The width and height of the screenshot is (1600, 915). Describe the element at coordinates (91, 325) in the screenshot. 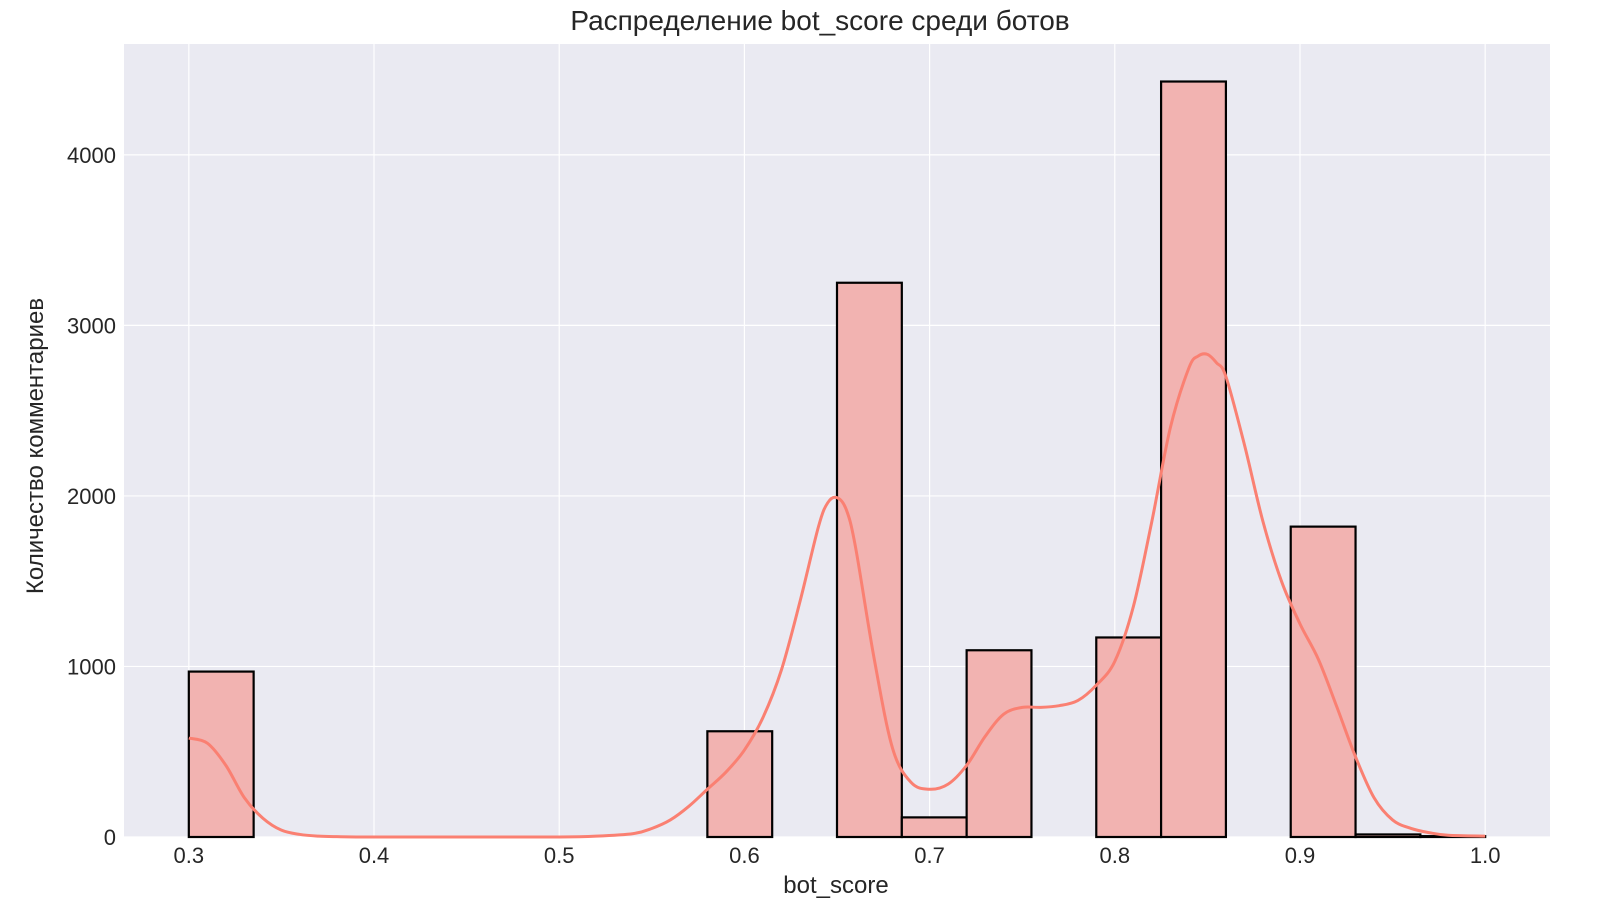

I see `y-tick-label: 3000` at that location.